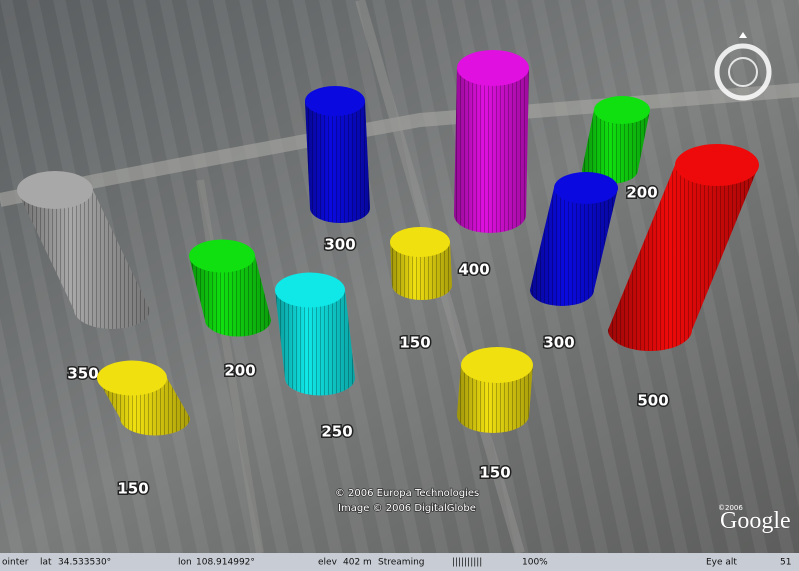  I want to click on google-logo: Google, so click(755, 521).